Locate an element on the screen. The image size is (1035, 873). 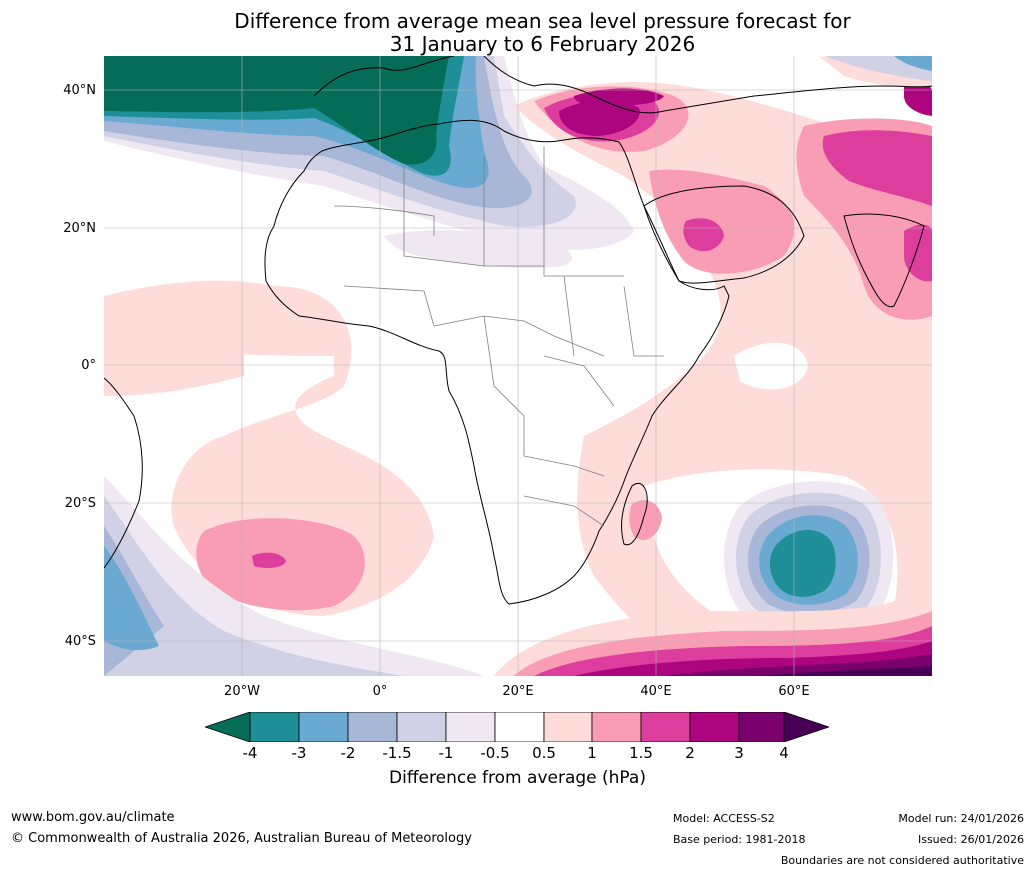
coastline-south-america is located at coordinates (123, 473).